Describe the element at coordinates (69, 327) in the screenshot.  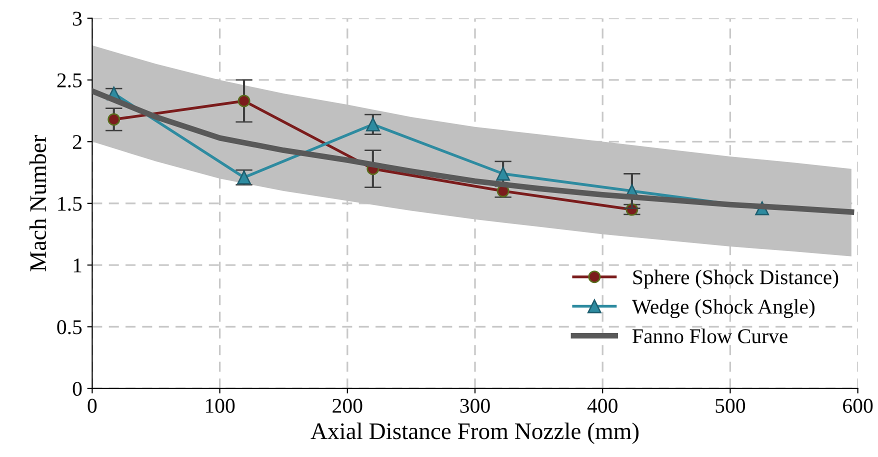
I see `y-tick-label: 0.5` at that location.